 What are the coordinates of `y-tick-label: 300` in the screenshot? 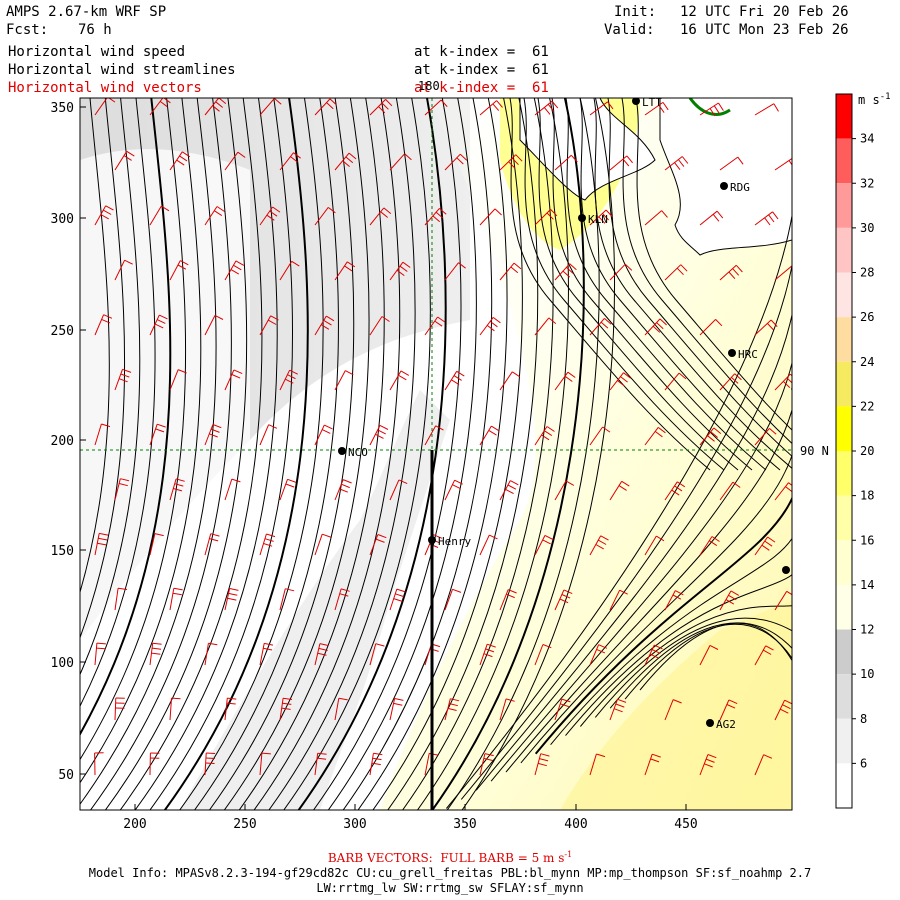 It's located at (62, 219).